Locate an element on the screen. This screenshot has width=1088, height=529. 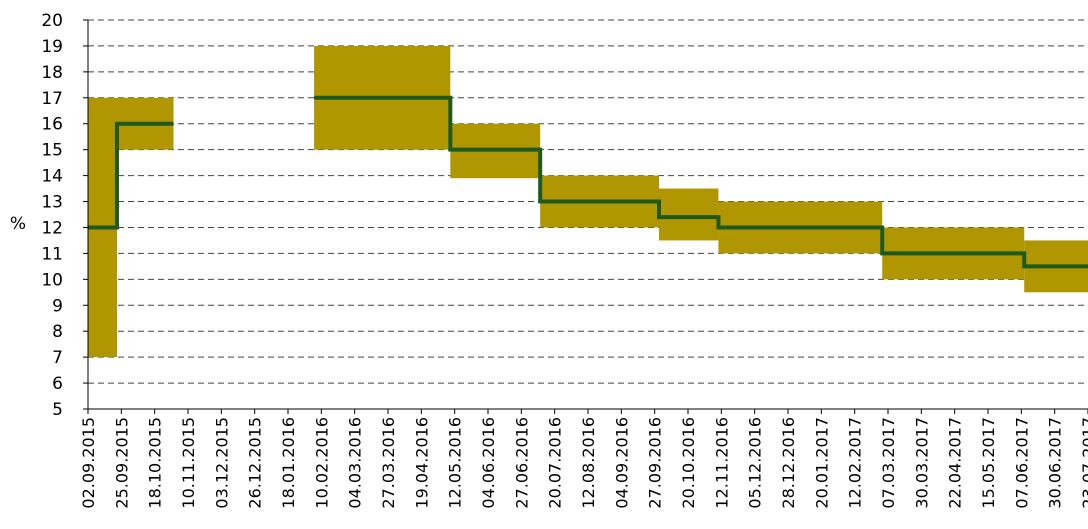
x-tick-label: 10.02.2016 is located at coordinates (321, 463).